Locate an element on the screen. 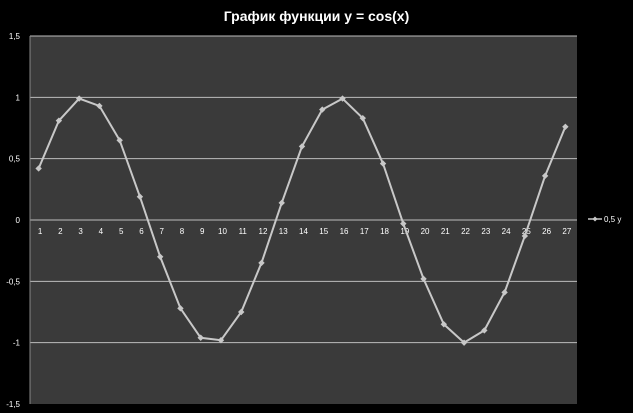 The height and width of the screenshot is (413, 633). y-tick-label: 0,5 is located at coordinates (15, 159).